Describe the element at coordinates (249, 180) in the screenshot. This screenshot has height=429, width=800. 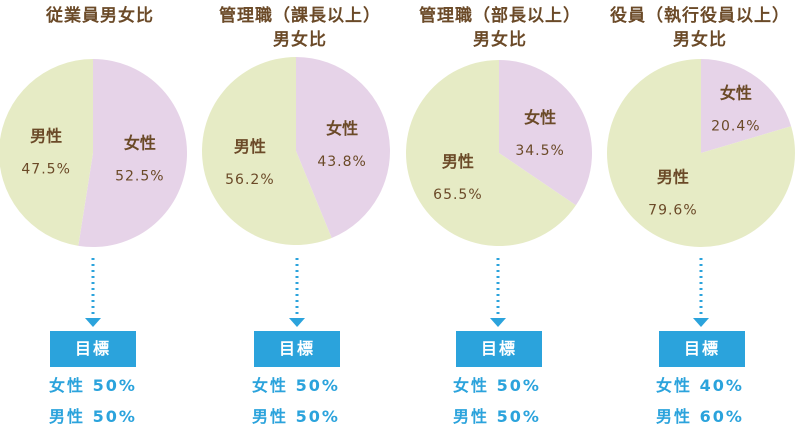
I see `male-slice-percent: 56.2%` at that location.